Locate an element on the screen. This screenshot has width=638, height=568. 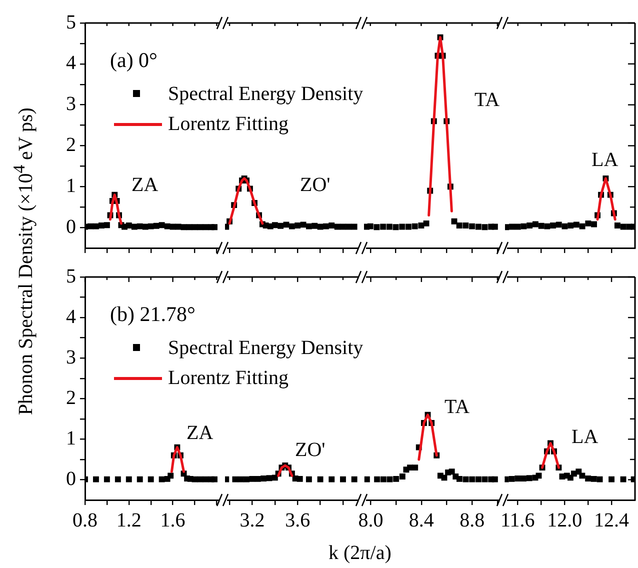
text: (b) 21.78° is located at coordinates (153, 314).